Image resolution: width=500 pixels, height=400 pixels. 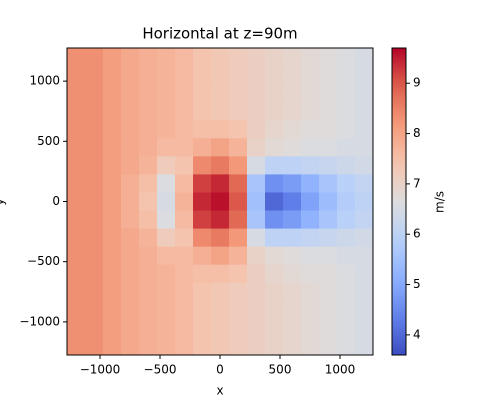 I want to click on y-tick-label: 1000, so click(x=44, y=81).